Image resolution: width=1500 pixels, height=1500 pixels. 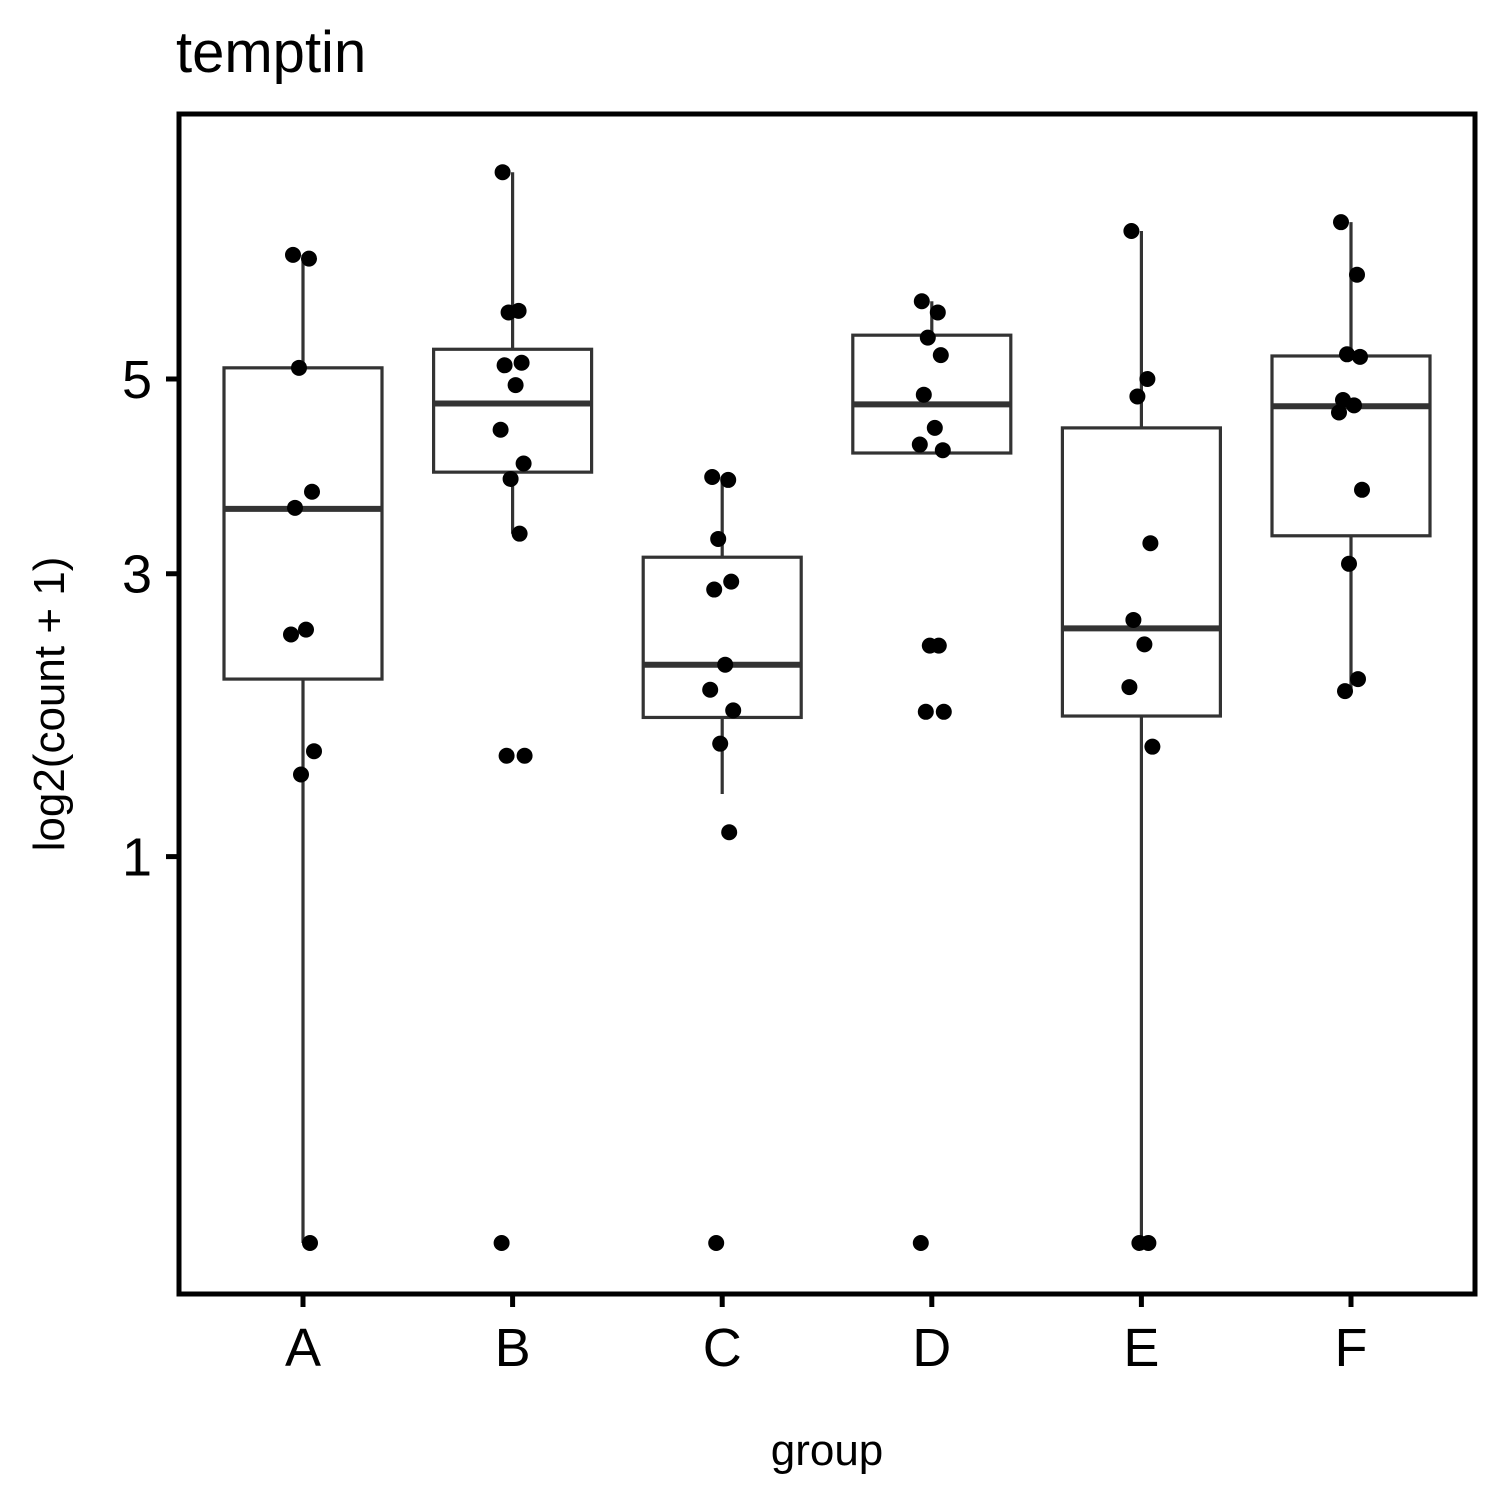 I want to click on y-tick-label: 1, so click(x=137, y=858).